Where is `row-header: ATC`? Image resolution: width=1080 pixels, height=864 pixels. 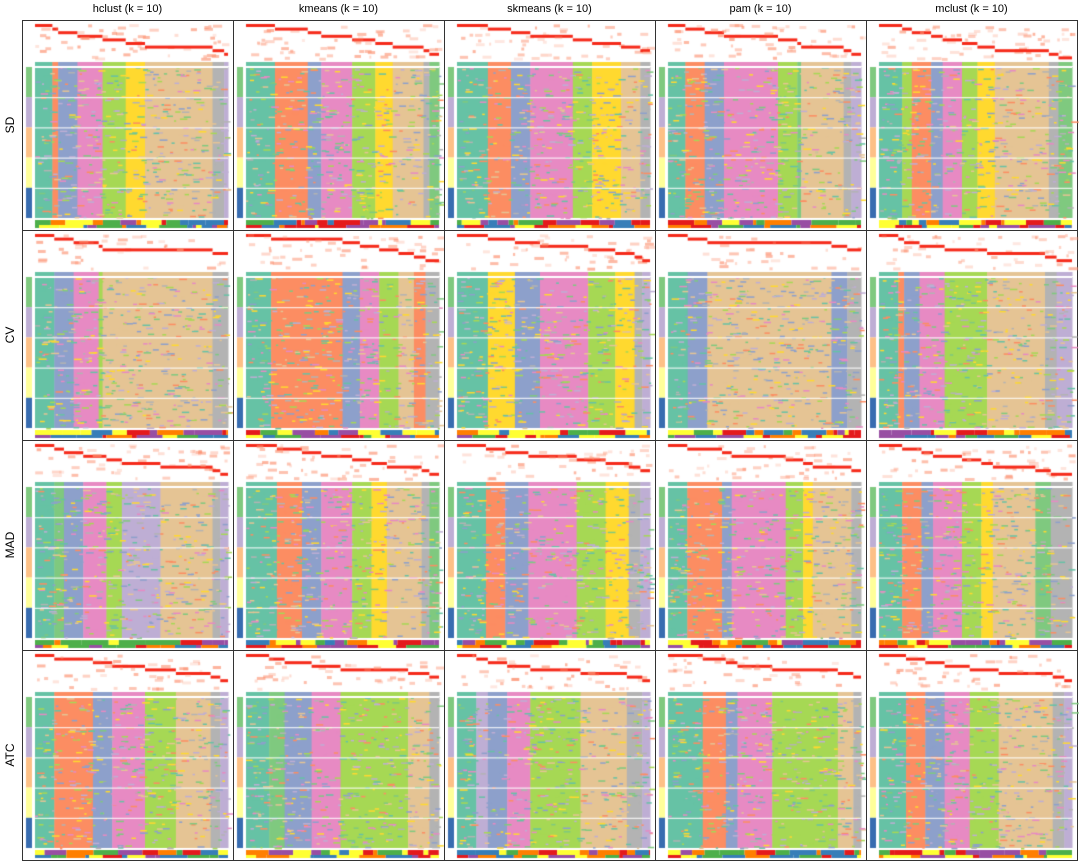 row-header: ATC is located at coordinates (10, 755).